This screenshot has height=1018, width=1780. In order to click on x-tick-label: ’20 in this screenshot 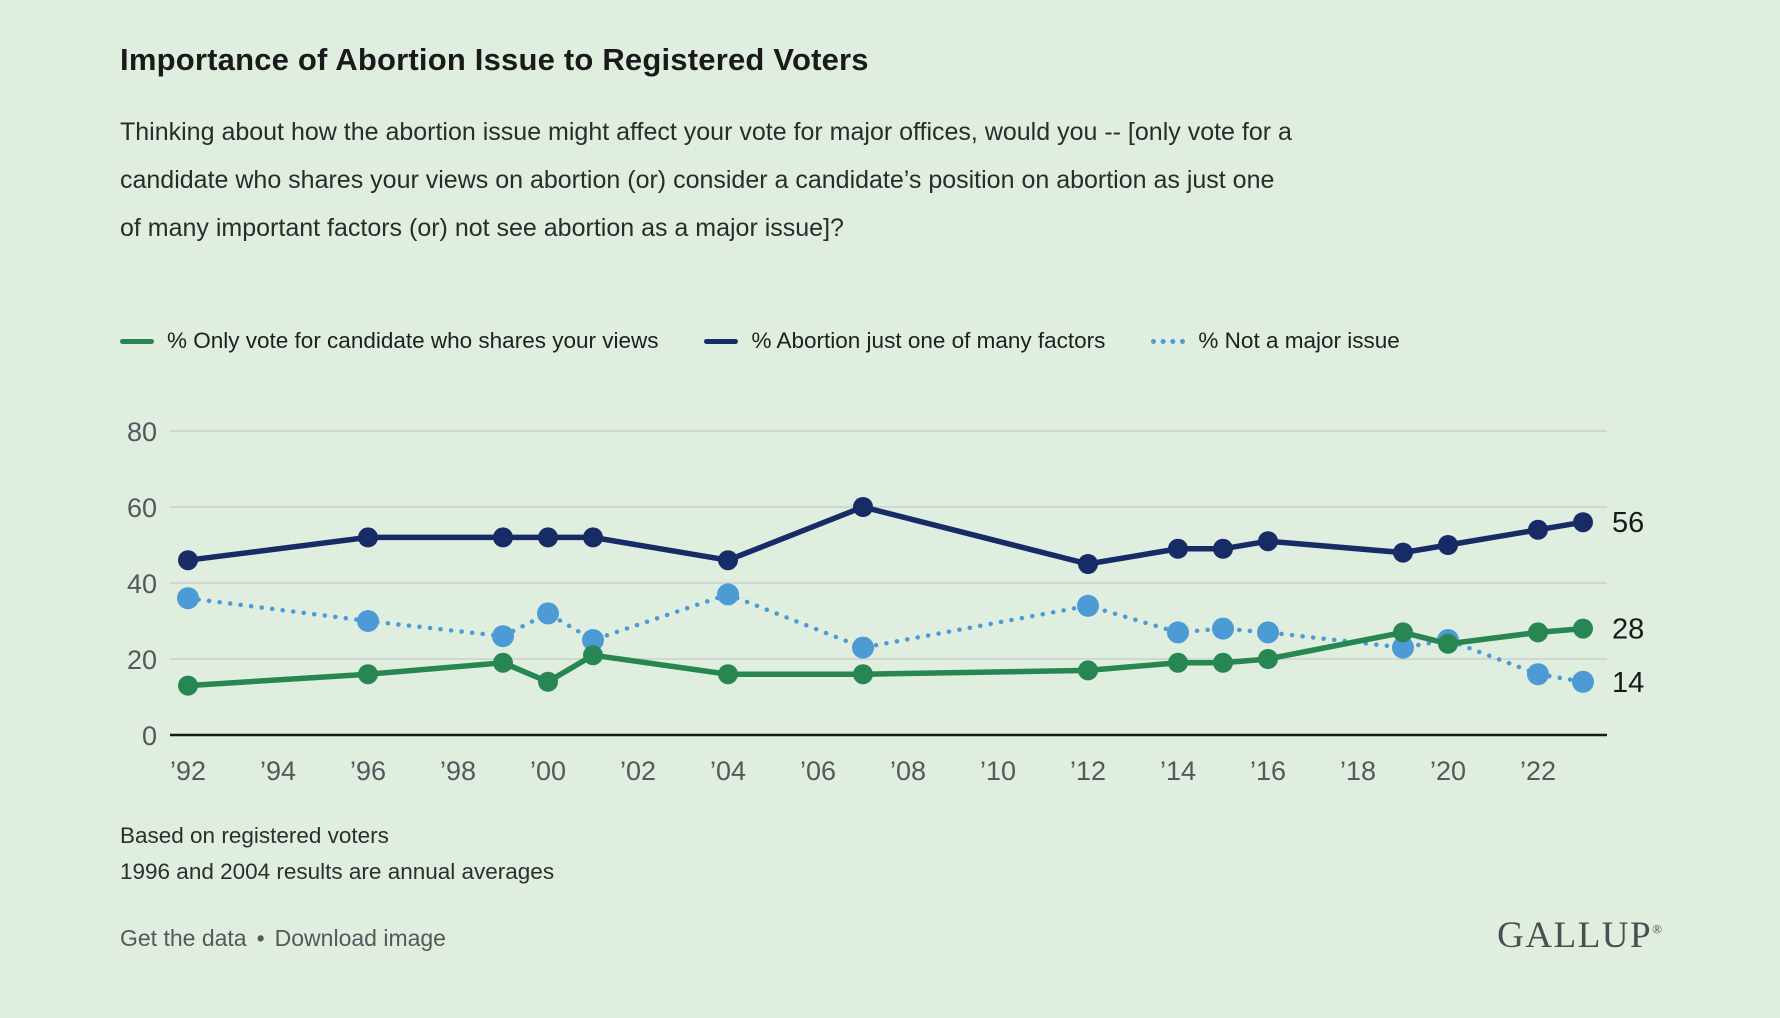, I will do `click(1448, 771)`.